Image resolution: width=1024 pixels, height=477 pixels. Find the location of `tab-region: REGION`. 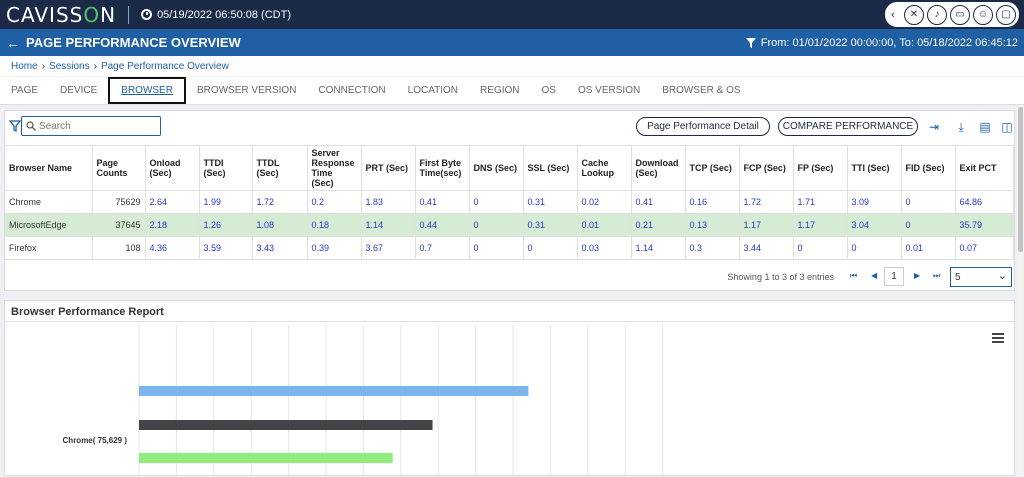

tab-region: REGION is located at coordinates (500, 90).